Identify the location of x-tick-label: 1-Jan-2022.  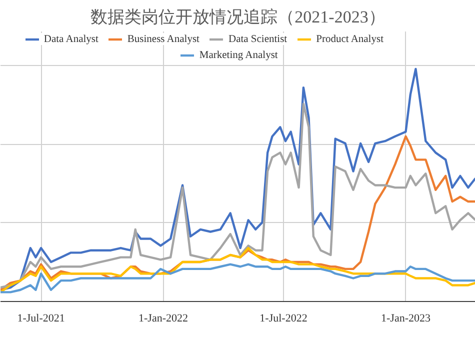
(163, 318).